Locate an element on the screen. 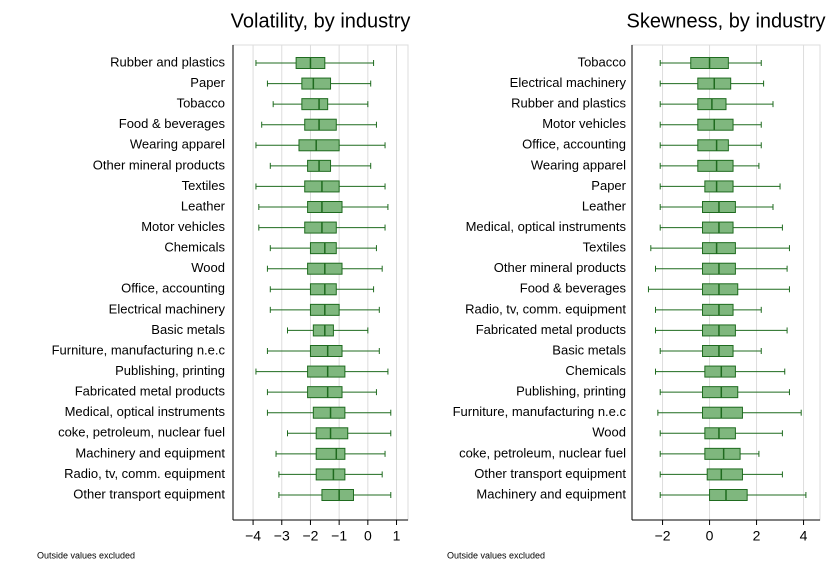 The image size is (839, 563). chart-title: Skewness, by industry is located at coordinates (726, 21).